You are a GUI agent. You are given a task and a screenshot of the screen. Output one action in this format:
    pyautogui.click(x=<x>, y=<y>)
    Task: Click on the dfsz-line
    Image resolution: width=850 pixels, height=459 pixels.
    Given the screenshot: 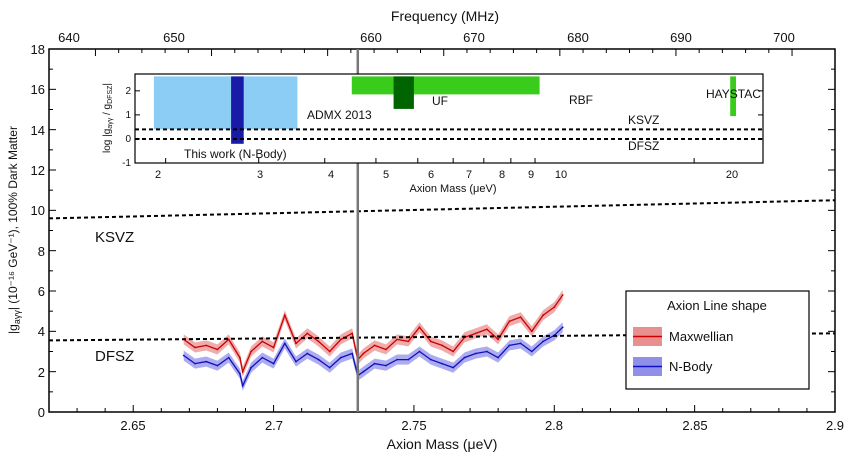 What is the action you would take?
    pyautogui.click(x=442, y=337)
    